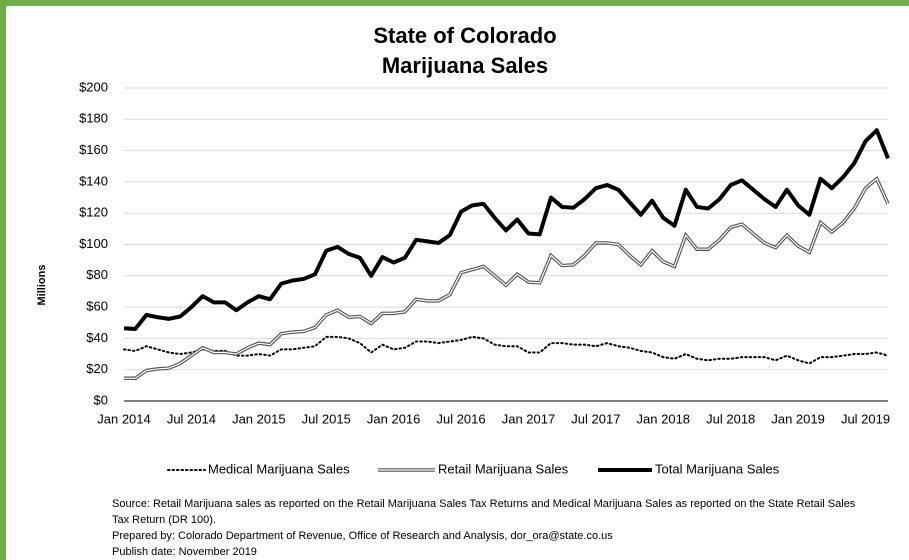 This screenshot has width=909, height=560. What do you see at coordinates (124, 418) in the screenshot?
I see `x-tick-label: Jan 2014` at bounding box center [124, 418].